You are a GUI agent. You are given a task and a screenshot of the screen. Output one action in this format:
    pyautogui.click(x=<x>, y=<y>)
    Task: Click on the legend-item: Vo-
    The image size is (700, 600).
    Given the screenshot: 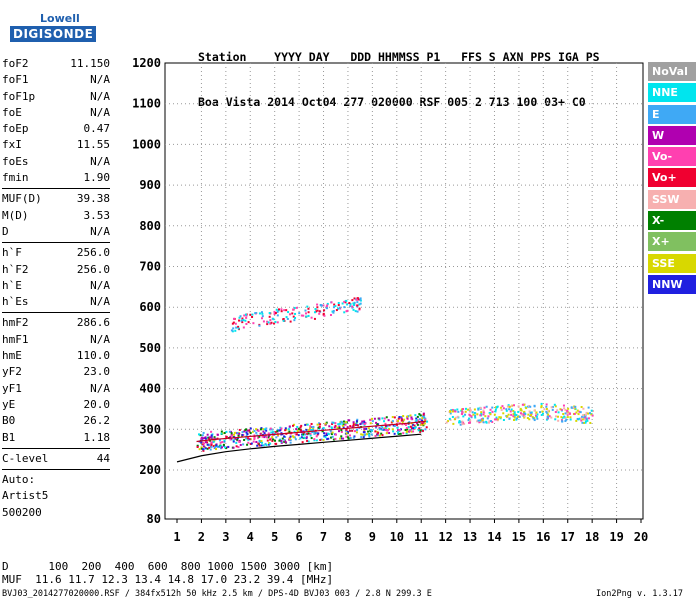 What is the action you would take?
    pyautogui.click(x=672, y=157)
    